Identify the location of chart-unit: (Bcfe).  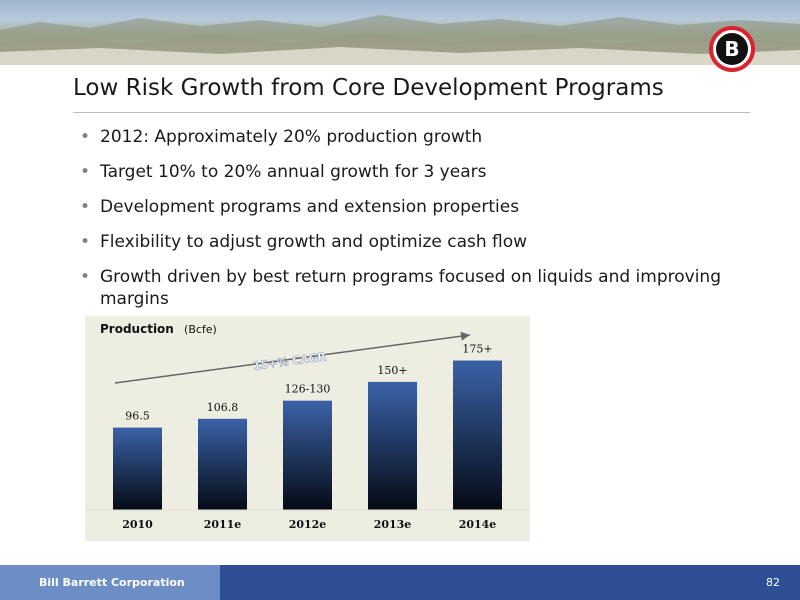
(200, 329).